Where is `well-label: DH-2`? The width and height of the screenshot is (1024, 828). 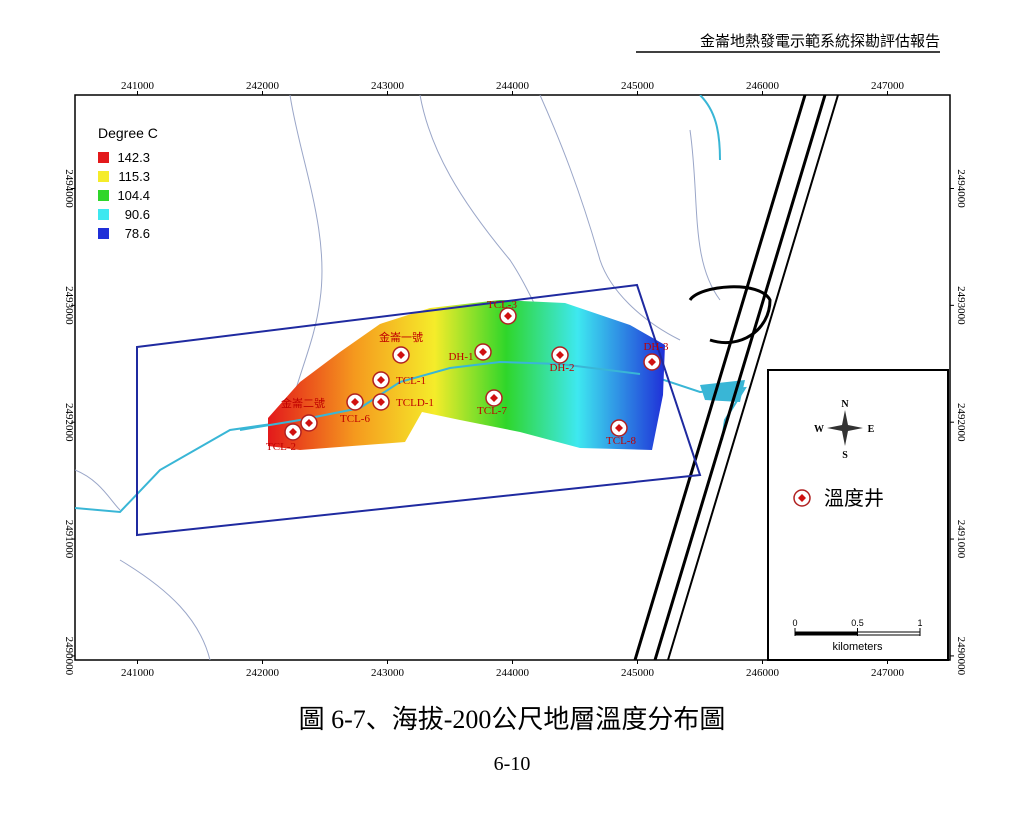
well-label: DH-2 is located at coordinates (561, 368).